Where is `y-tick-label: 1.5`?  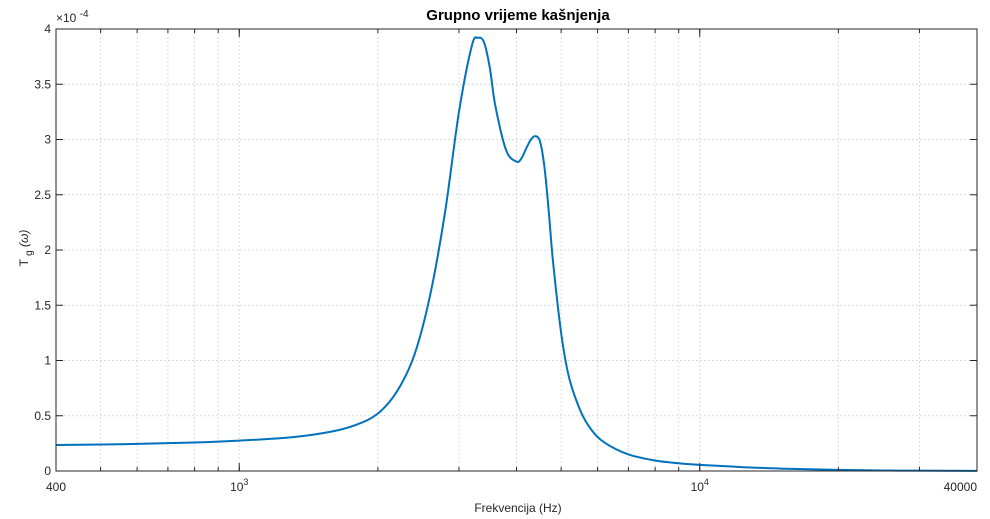 y-tick-label: 1.5 is located at coordinates (42, 305).